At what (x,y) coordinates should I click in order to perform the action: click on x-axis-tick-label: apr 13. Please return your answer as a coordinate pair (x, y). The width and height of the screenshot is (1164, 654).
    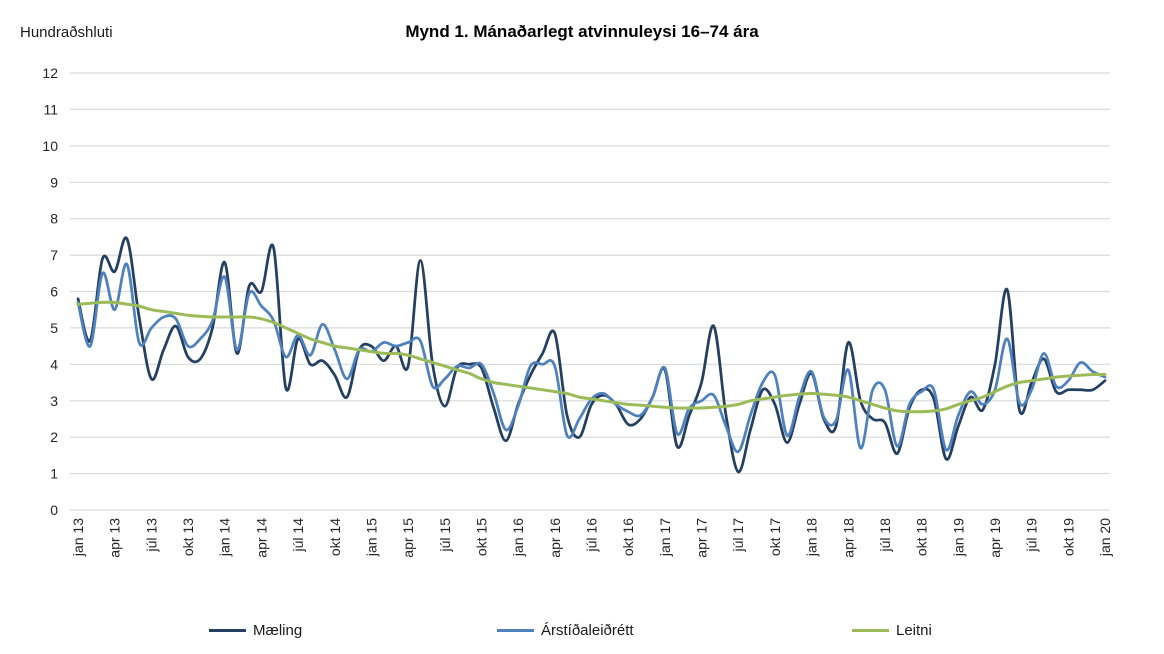
    Looking at the image, I should click on (115, 538).